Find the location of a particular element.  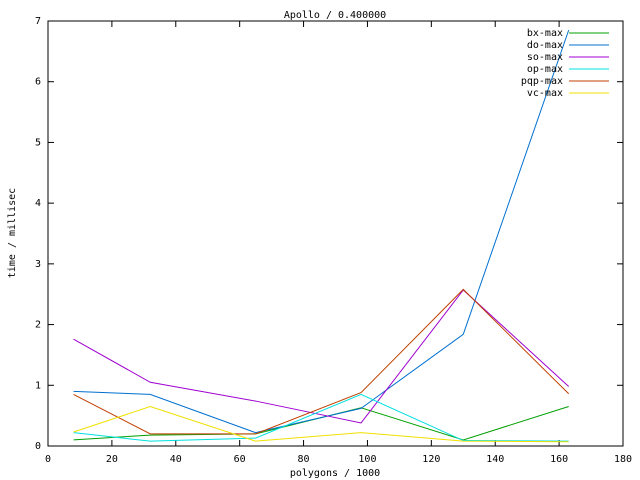

x-tick-label: 80 is located at coordinates (304, 459).